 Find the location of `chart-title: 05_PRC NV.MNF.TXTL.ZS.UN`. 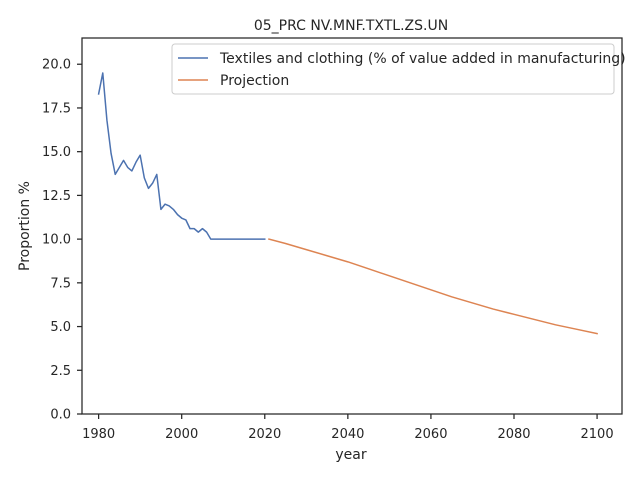

chart-title: 05_PRC NV.MNF.TXTL.ZS.UN is located at coordinates (351, 26).